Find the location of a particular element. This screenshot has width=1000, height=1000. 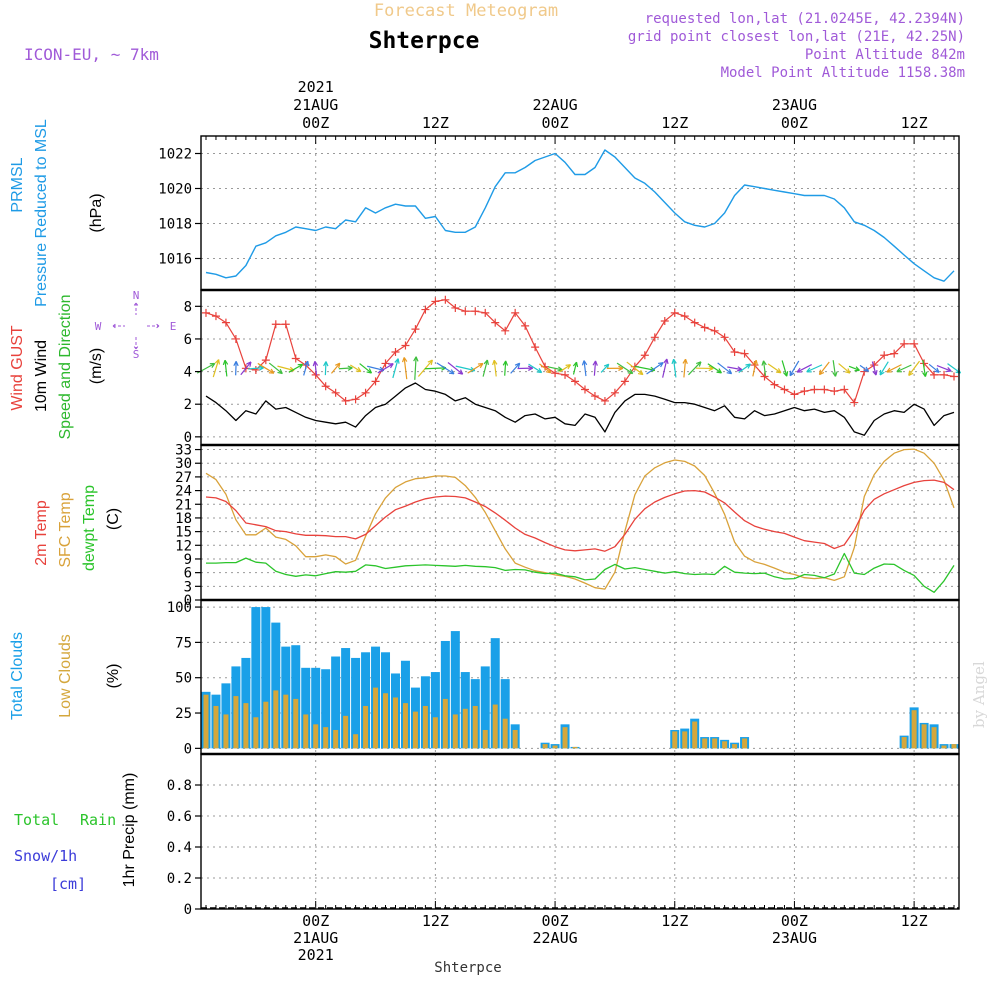

time-label-bottom: 12Z is located at coordinates (914, 921).